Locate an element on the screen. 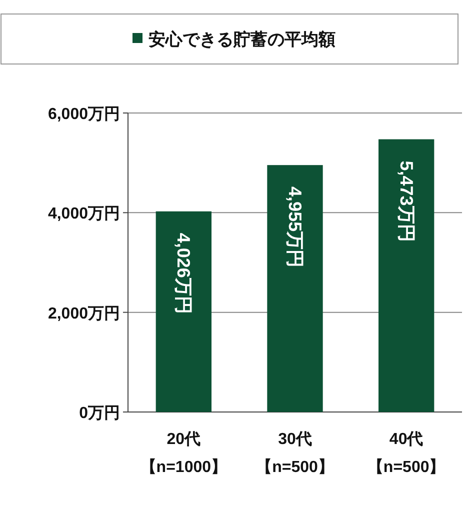  data-label: 5,473万円 is located at coordinates (406, 201).